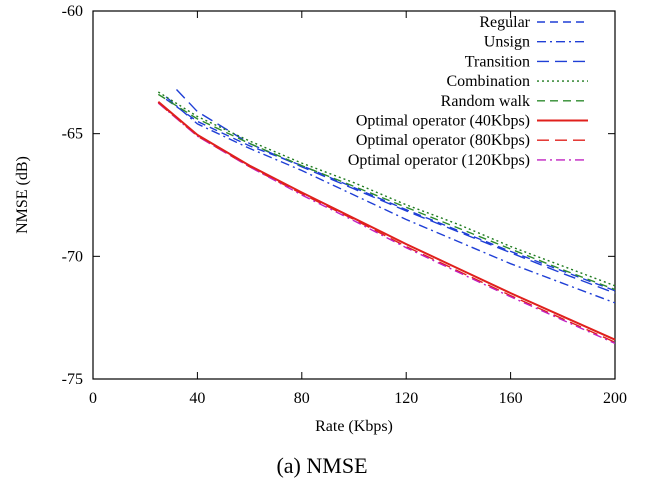 This screenshot has width=656, height=483. Describe the element at coordinates (511, 398) in the screenshot. I see `x-tick-label: 160` at that location.